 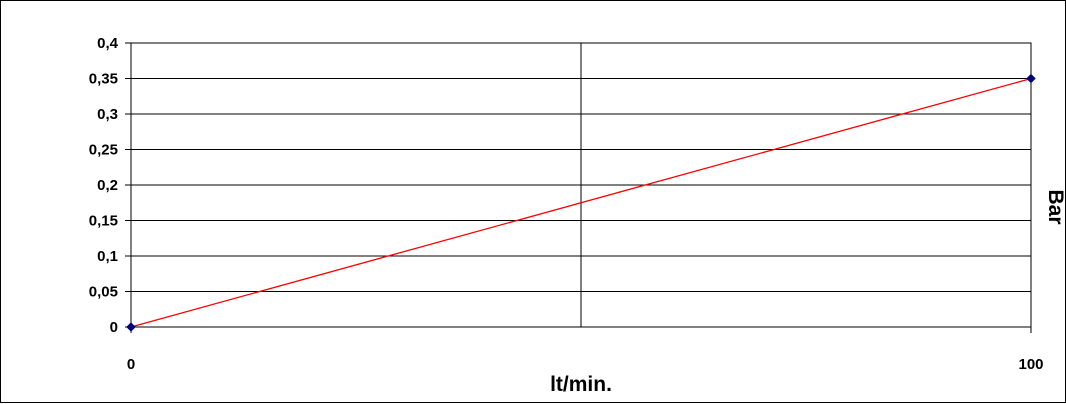 What do you see at coordinates (103, 292) in the screenshot?
I see `y-tick-label: 0,05` at bounding box center [103, 292].